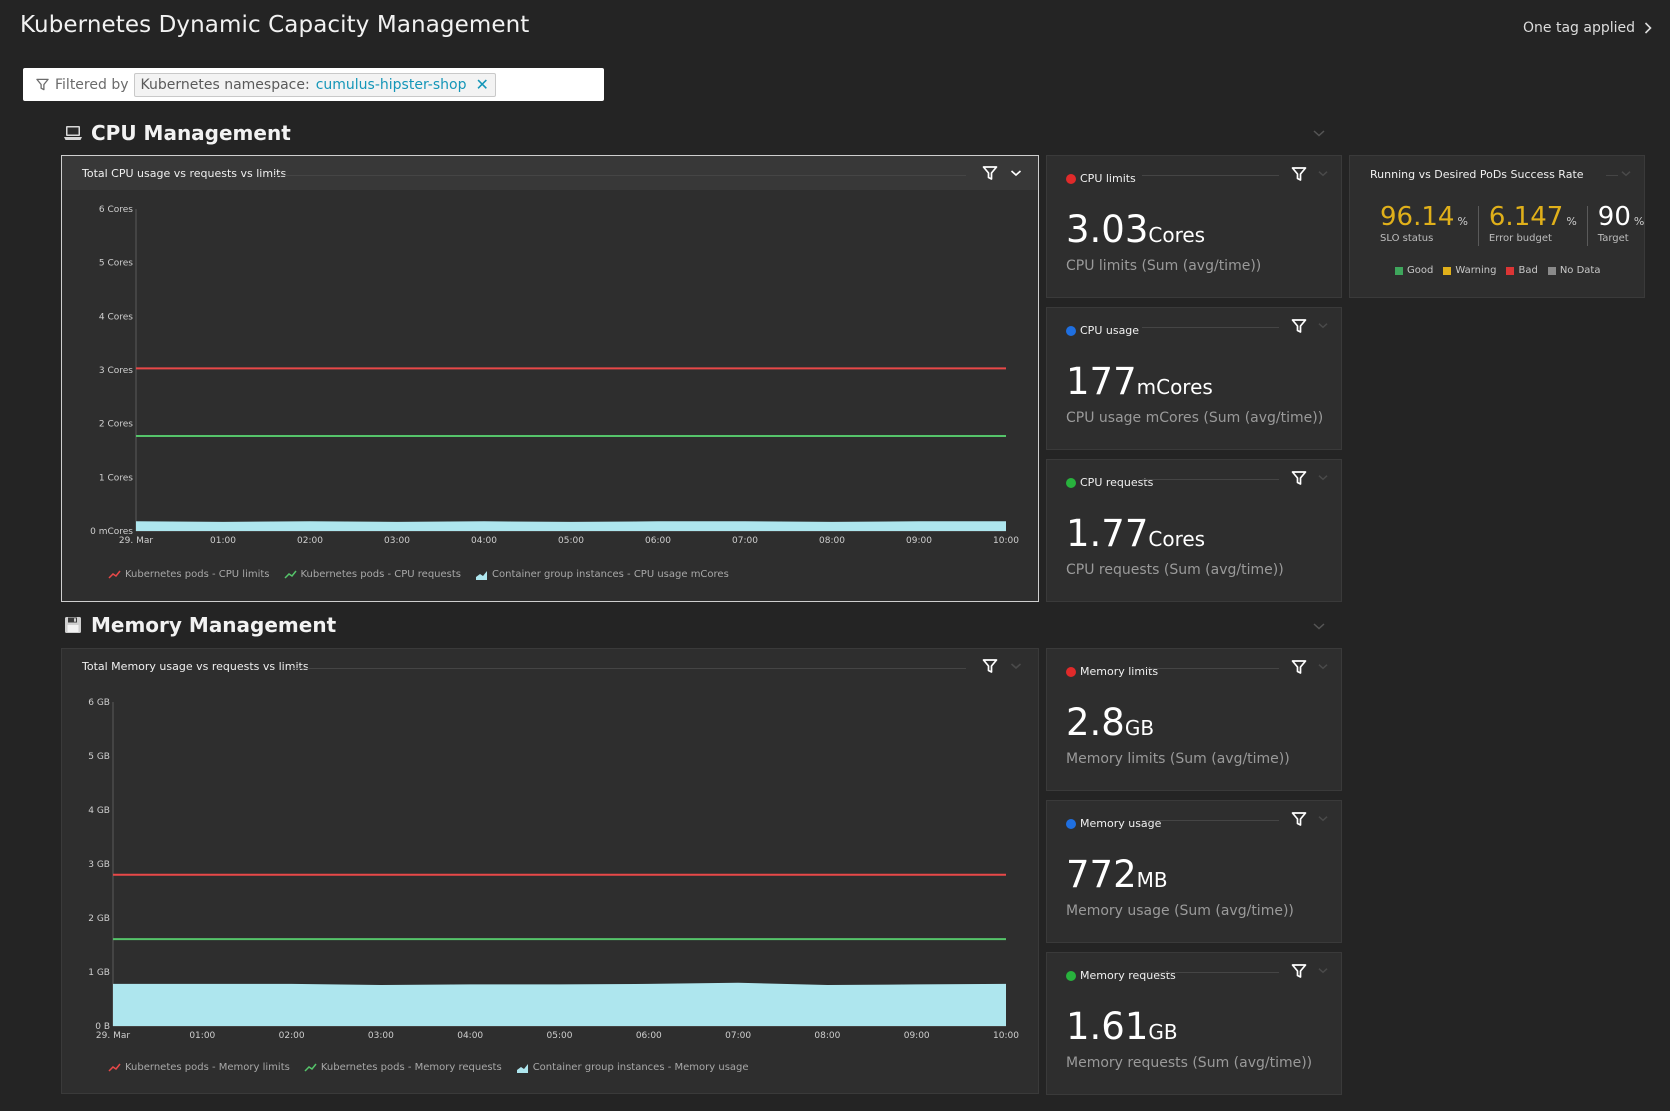 The height and width of the screenshot is (1111, 1670). I want to click on single-value-unit: Cores, so click(1177, 235).